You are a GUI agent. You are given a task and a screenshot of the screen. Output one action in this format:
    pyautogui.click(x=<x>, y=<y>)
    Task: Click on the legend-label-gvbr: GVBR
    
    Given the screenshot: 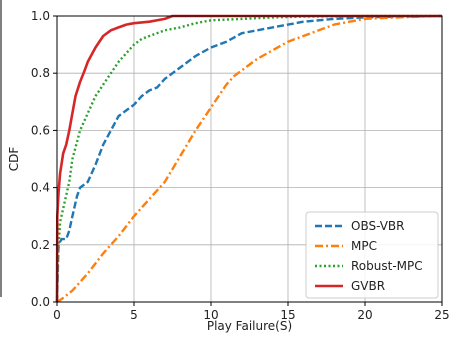 What is the action you would take?
    pyautogui.click(x=368, y=286)
    